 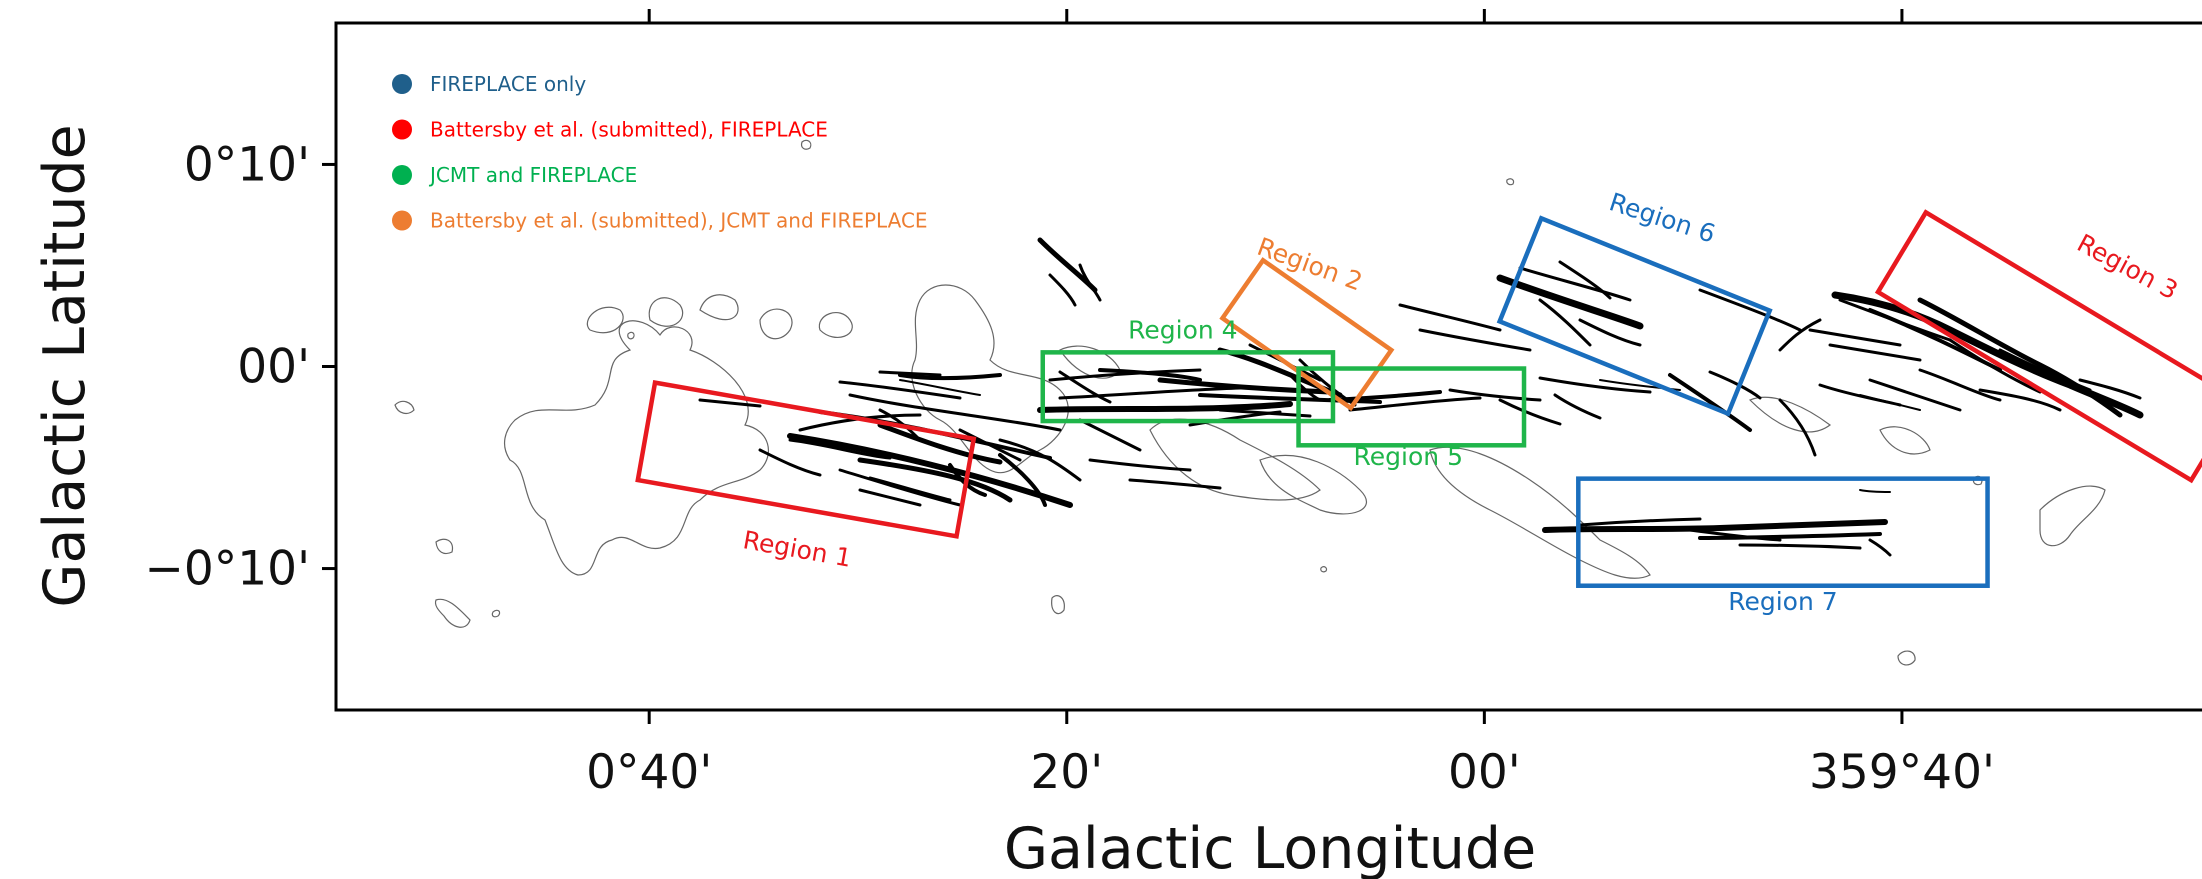 I want to click on x-tick-label: 359°40', so click(x=1902, y=772).